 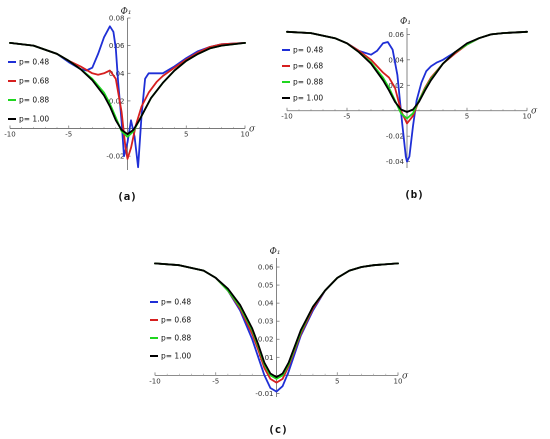 What do you see at coordinates (266, 322) in the screenshot?
I see `y-tick-label: 0.03` at bounding box center [266, 322].